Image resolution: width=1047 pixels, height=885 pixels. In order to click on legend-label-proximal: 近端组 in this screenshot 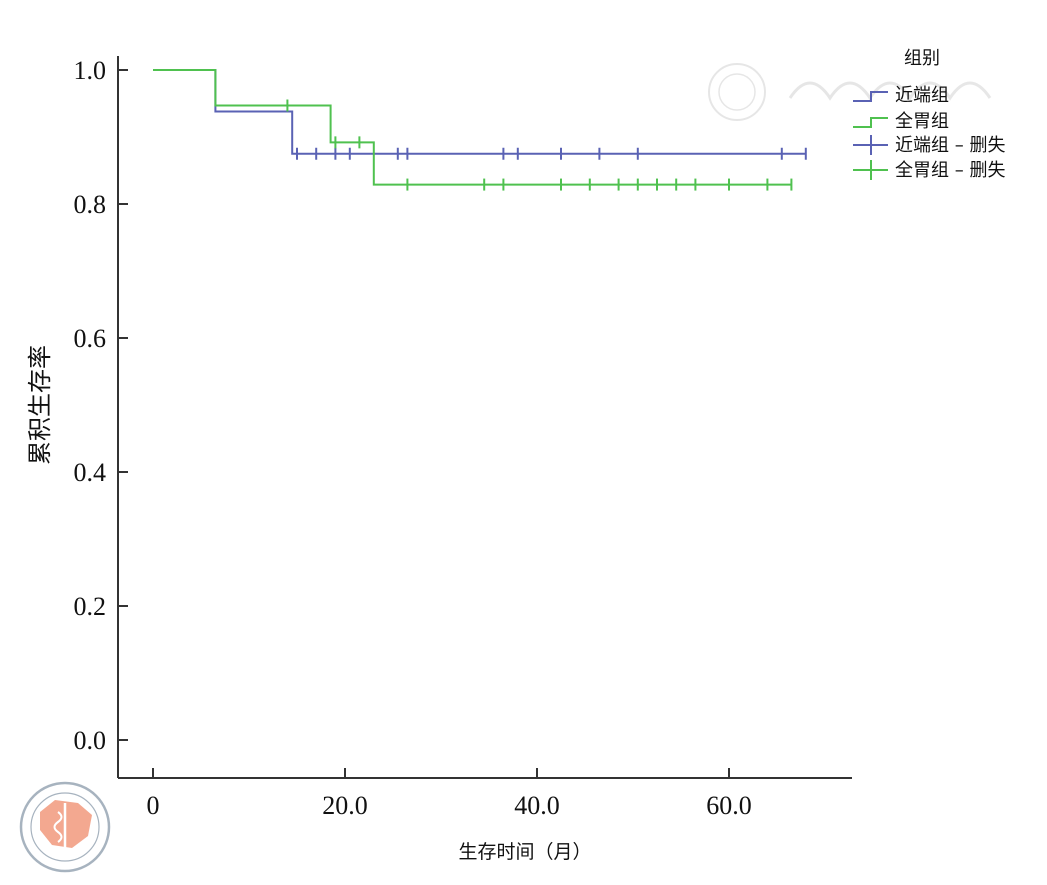, I will do `click(922, 95)`.